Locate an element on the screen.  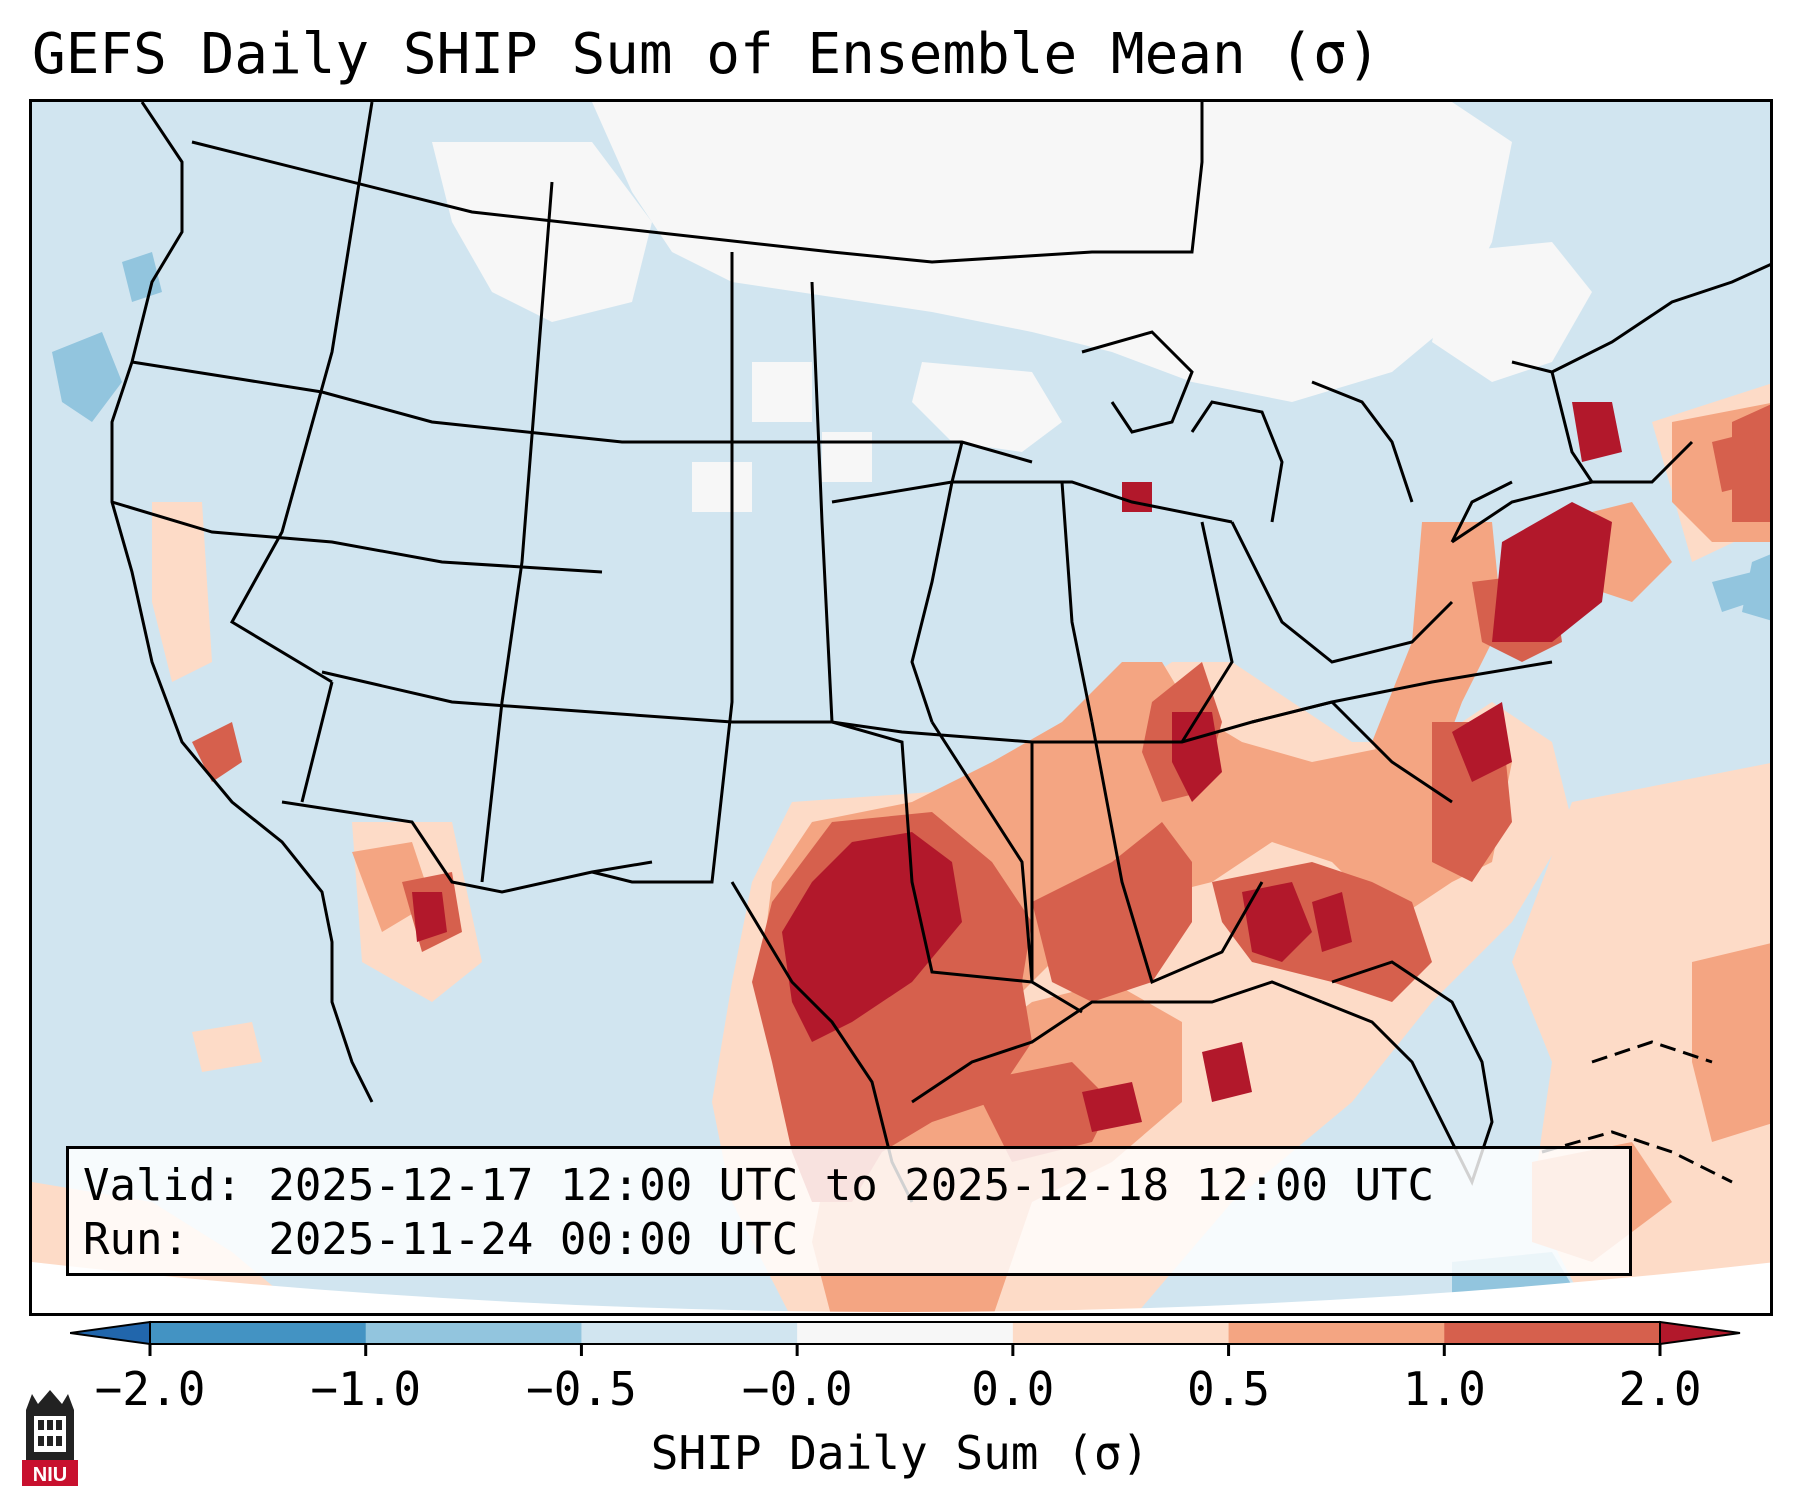
colorbar-outline is located at coordinates (905, 1333).